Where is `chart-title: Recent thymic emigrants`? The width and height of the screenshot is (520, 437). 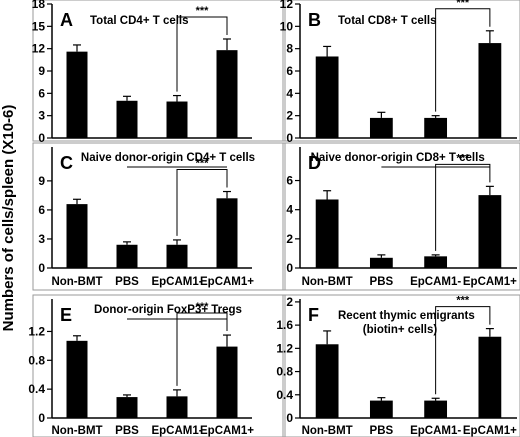
chart-title: Recent thymic emigrants is located at coordinates (406, 316).